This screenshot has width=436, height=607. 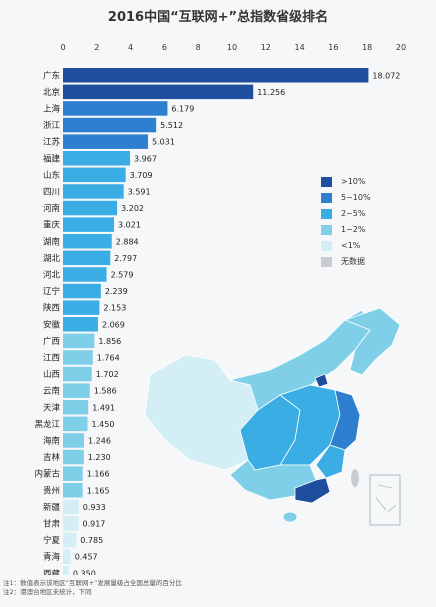 I want to click on category-label: 江西, so click(x=51, y=358).